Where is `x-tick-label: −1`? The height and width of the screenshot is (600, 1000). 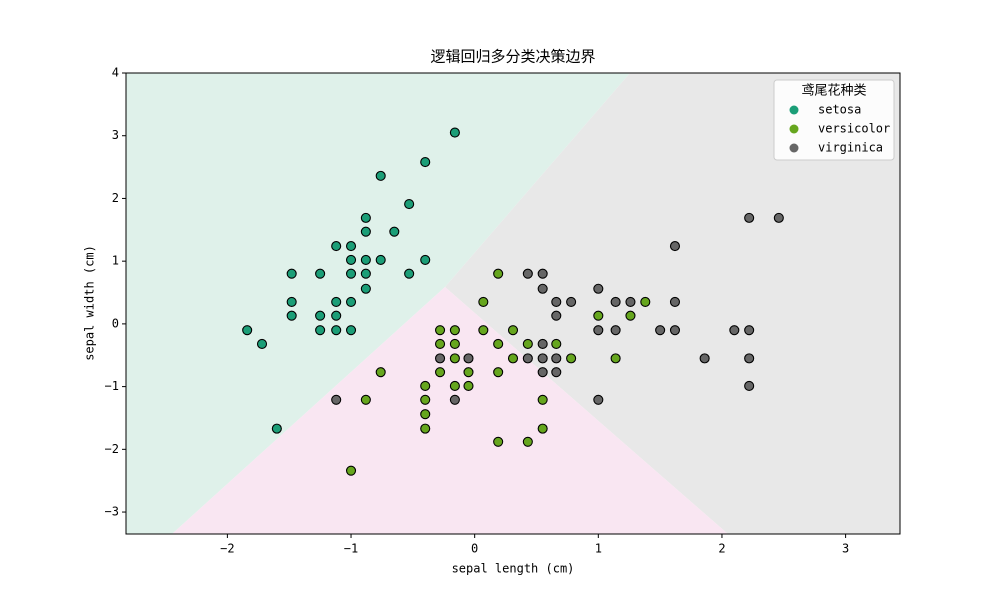
x-tick-label: −1 is located at coordinates (351, 549).